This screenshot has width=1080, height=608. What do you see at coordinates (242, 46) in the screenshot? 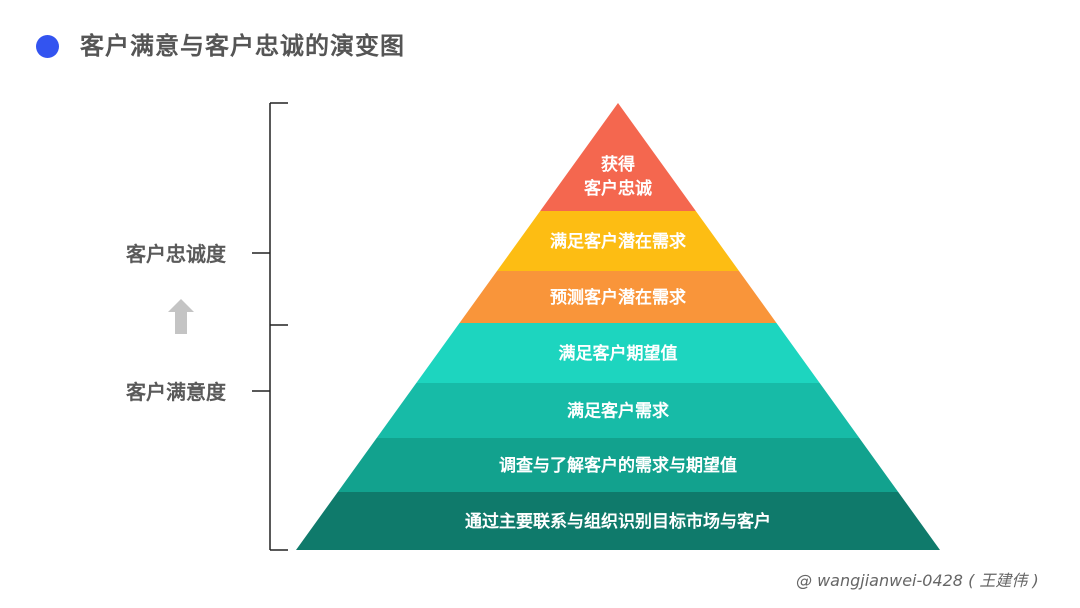
I see `page-title: 客户满意与客户忠诚的演变图` at bounding box center [242, 46].